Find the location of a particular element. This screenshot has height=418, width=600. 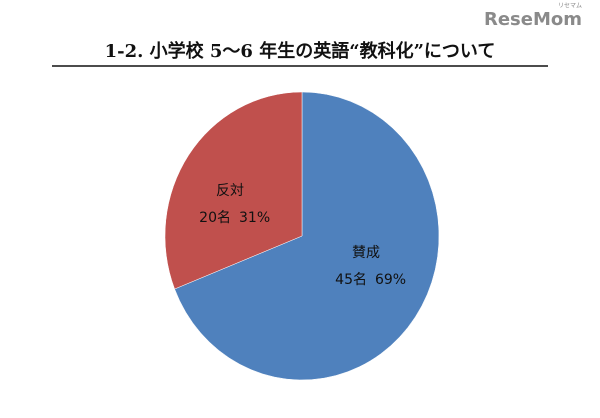

slice-category: 反対 is located at coordinates (230, 191).